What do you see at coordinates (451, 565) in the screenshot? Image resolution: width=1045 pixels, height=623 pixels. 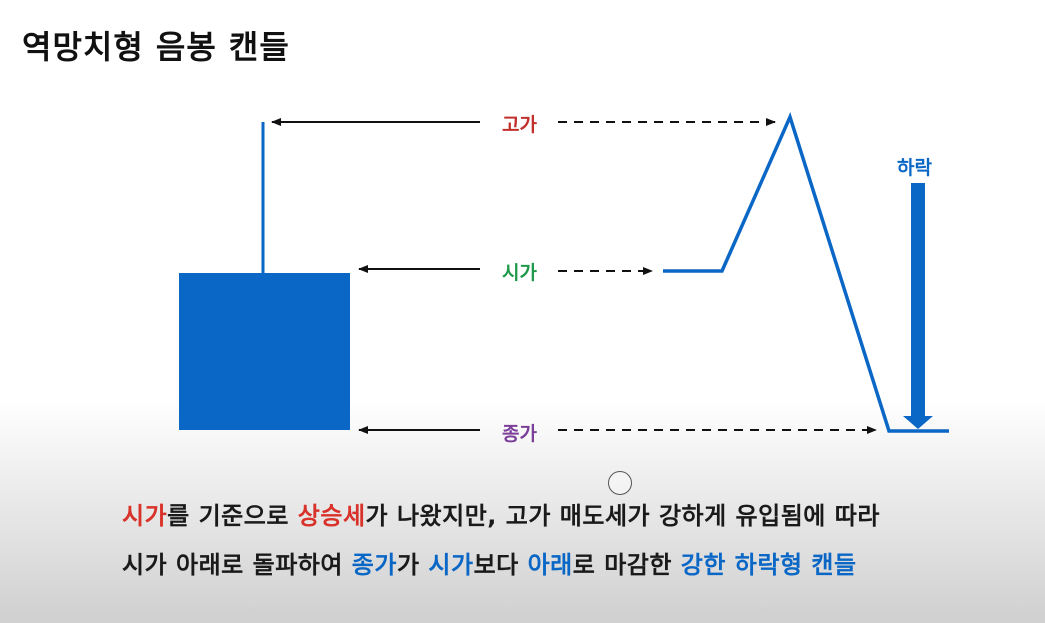 I see `caption-seg-open-blue: 시가` at bounding box center [451, 565].